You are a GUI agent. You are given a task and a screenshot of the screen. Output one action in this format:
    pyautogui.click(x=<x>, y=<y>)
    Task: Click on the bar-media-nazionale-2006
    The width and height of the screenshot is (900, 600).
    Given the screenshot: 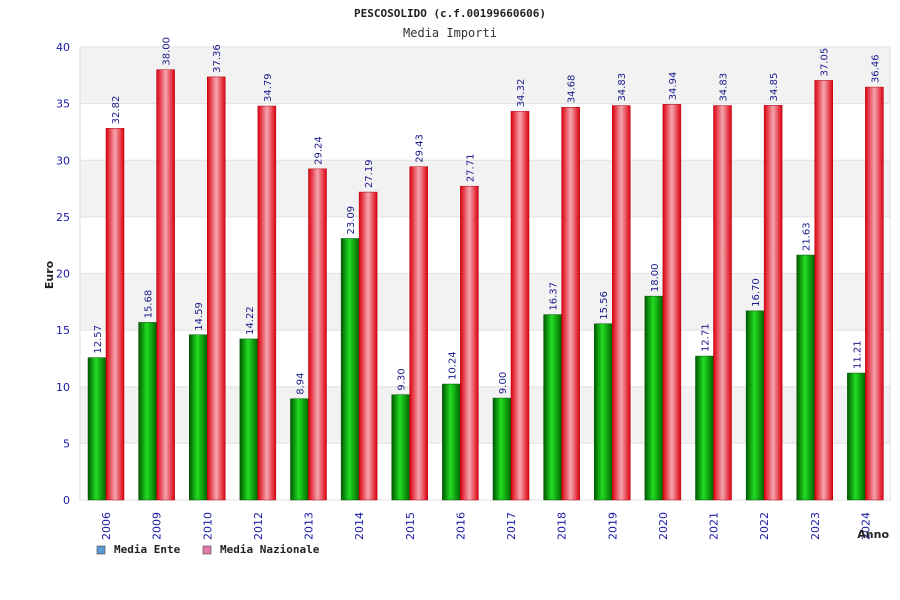 What is the action you would take?
    pyautogui.click(x=115, y=314)
    